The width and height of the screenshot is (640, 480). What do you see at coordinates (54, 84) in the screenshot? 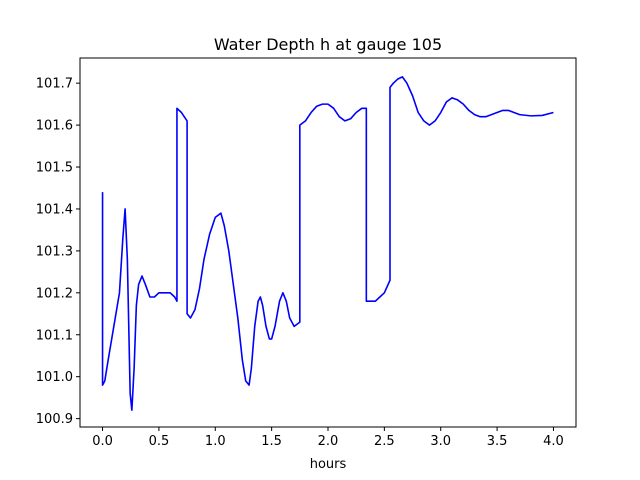
I see `y-tick-label: 101.7` at bounding box center [54, 84].